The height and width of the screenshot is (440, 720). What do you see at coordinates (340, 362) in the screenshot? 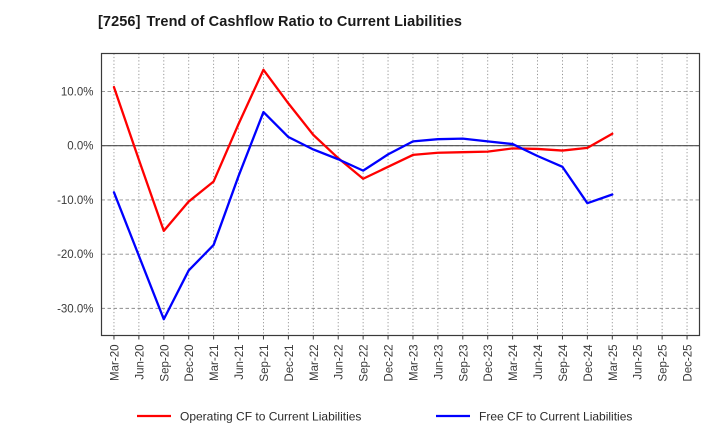
I see `x-tick-label: Jun-22` at bounding box center [340, 362].